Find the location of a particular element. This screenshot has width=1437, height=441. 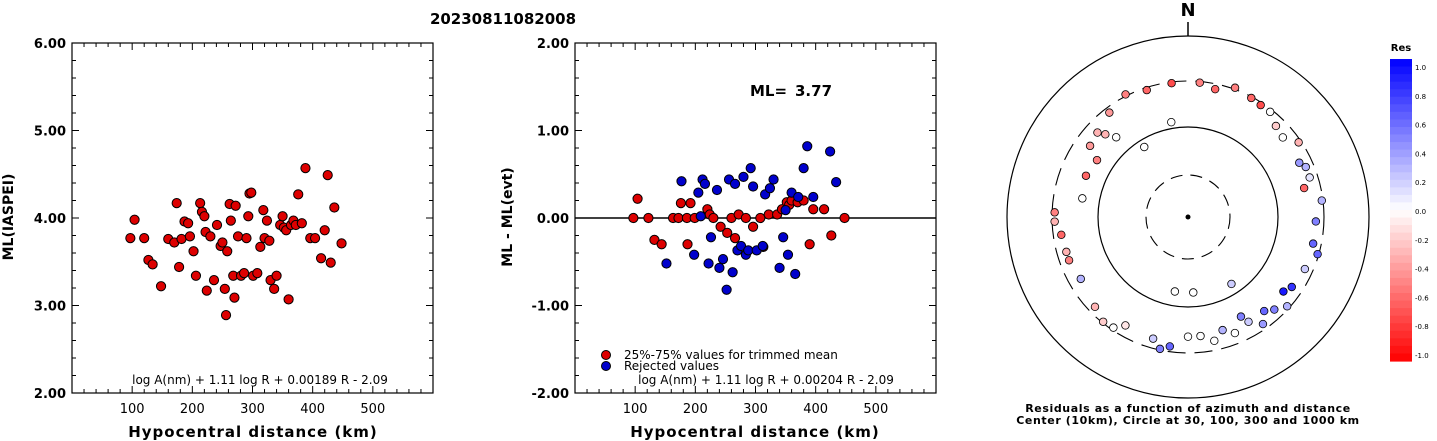

figure-title: 20230811082008 is located at coordinates (503, 19).